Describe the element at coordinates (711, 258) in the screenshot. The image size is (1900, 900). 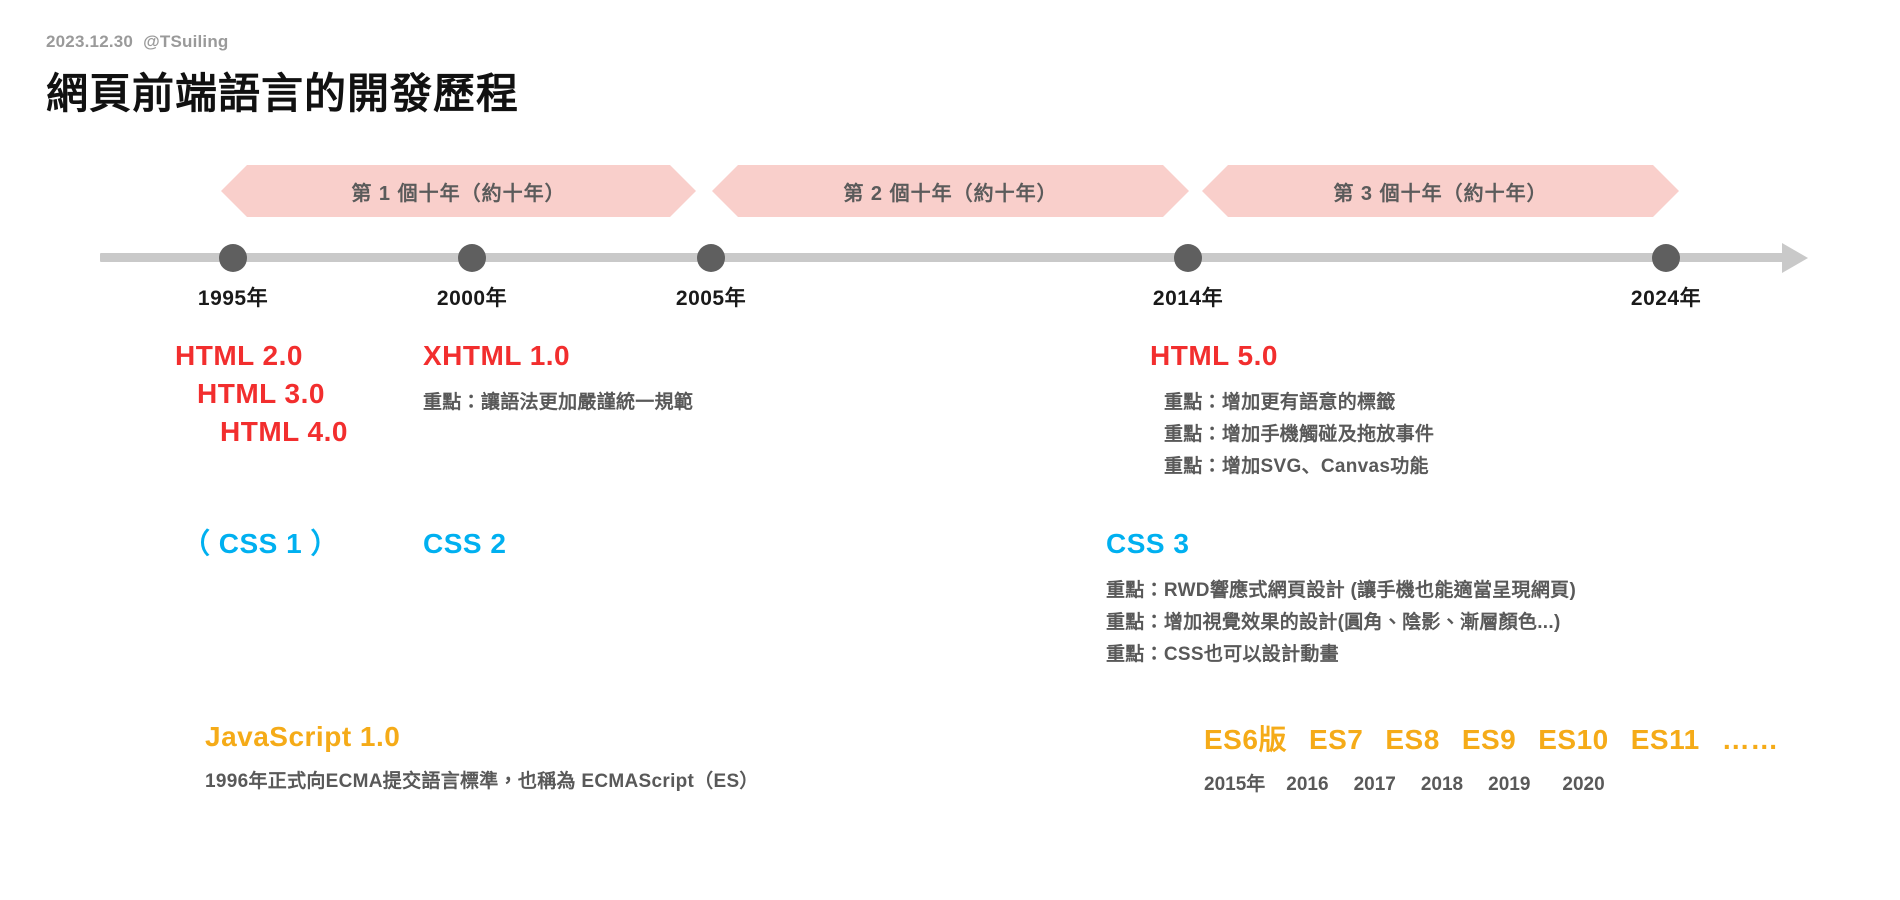
I see `timeline-dot-2005` at that location.